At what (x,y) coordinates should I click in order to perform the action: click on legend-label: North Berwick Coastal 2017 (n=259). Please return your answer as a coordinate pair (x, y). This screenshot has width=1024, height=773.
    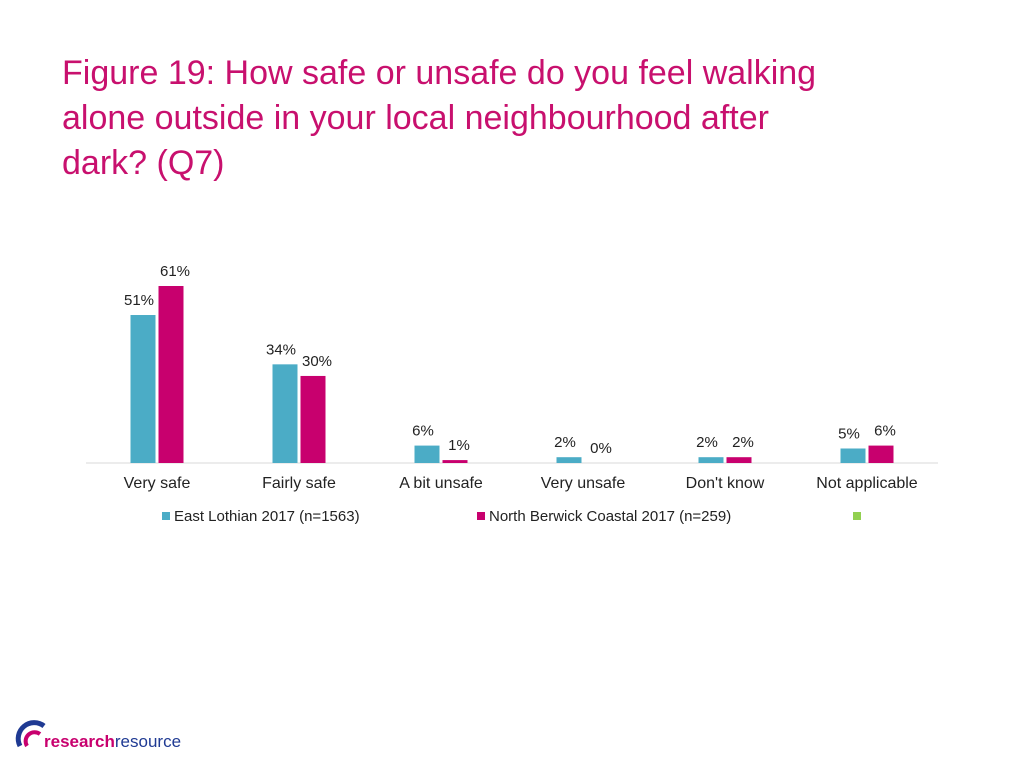
    Looking at the image, I should click on (610, 516).